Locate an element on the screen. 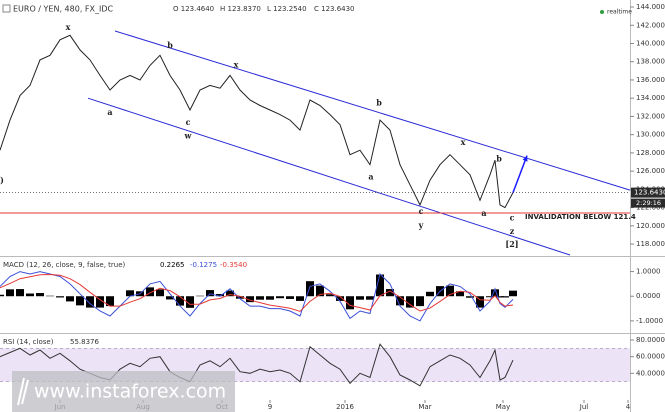  y-tick-label: 126.0000 is located at coordinates (650, 171).